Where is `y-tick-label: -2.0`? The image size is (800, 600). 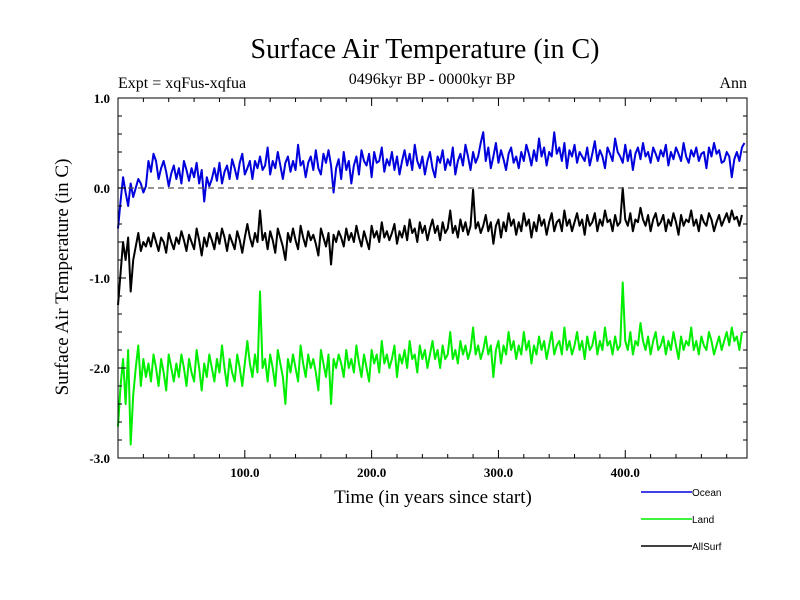 y-tick-label: -2.0 is located at coordinates (99, 368).